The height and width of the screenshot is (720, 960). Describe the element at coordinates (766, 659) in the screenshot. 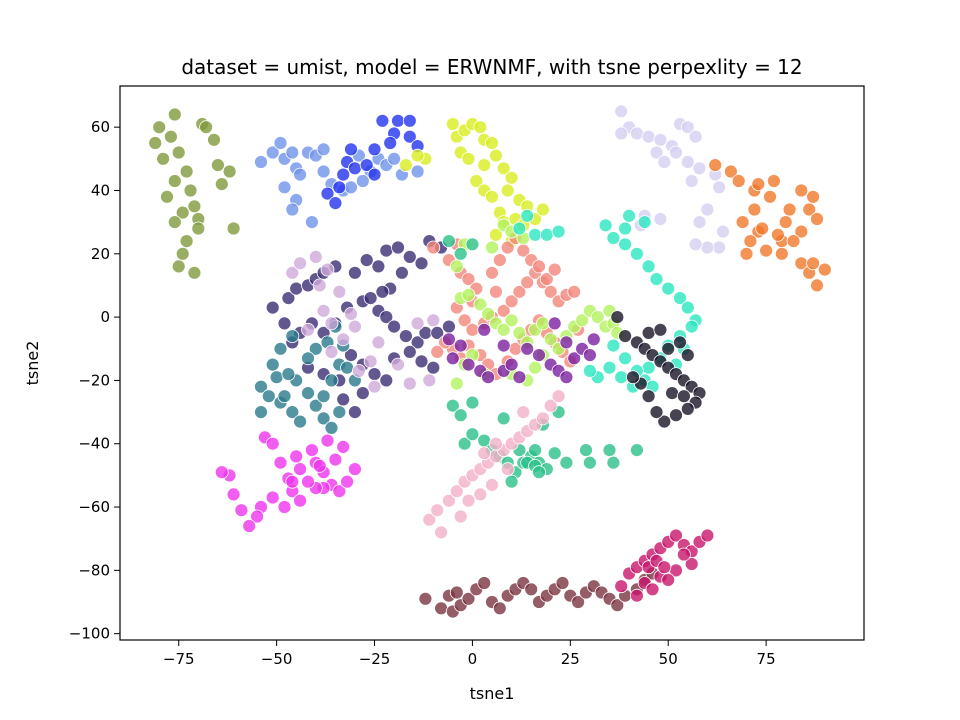

I see `x-tick-label: 75` at that location.